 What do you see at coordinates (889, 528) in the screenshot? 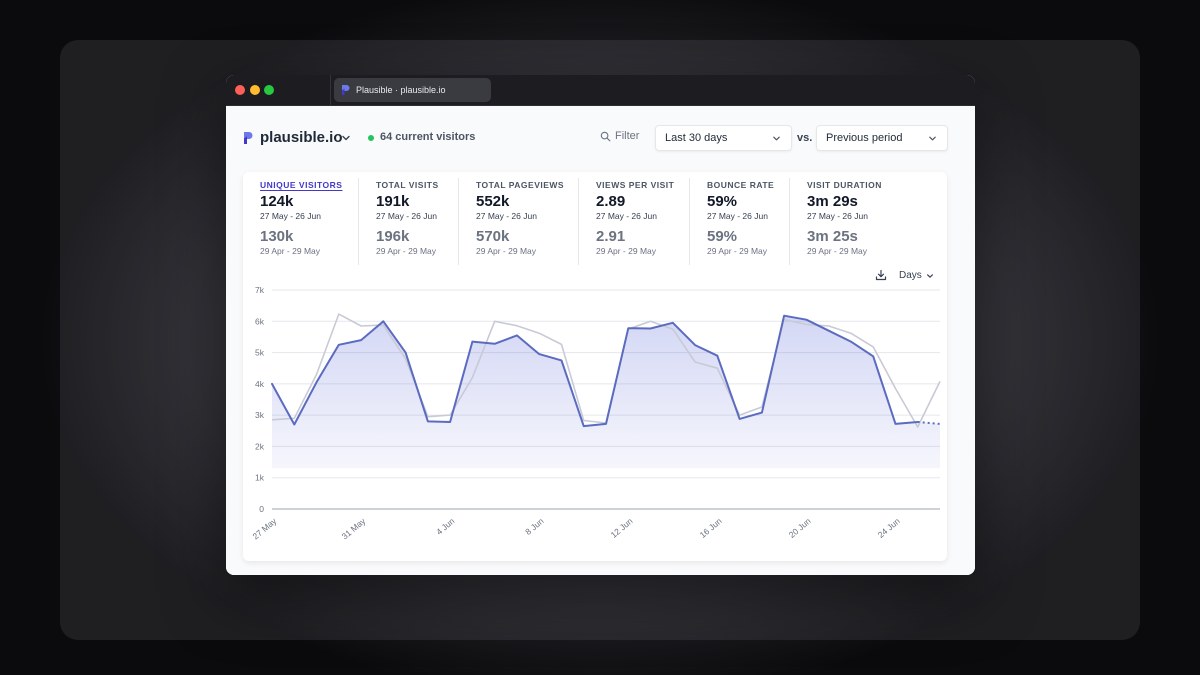
I see `x-tick-label: 24 Jun` at bounding box center [889, 528].